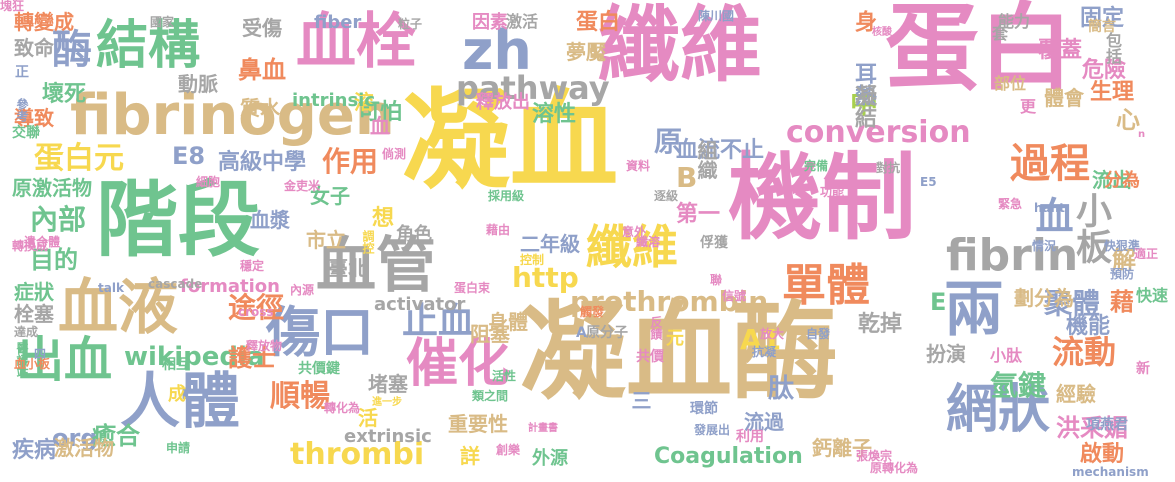 This screenshot has width=1175, height=482. Describe the element at coordinates (26, 133) in the screenshot. I see `cloud-word: 交聯` at that location.